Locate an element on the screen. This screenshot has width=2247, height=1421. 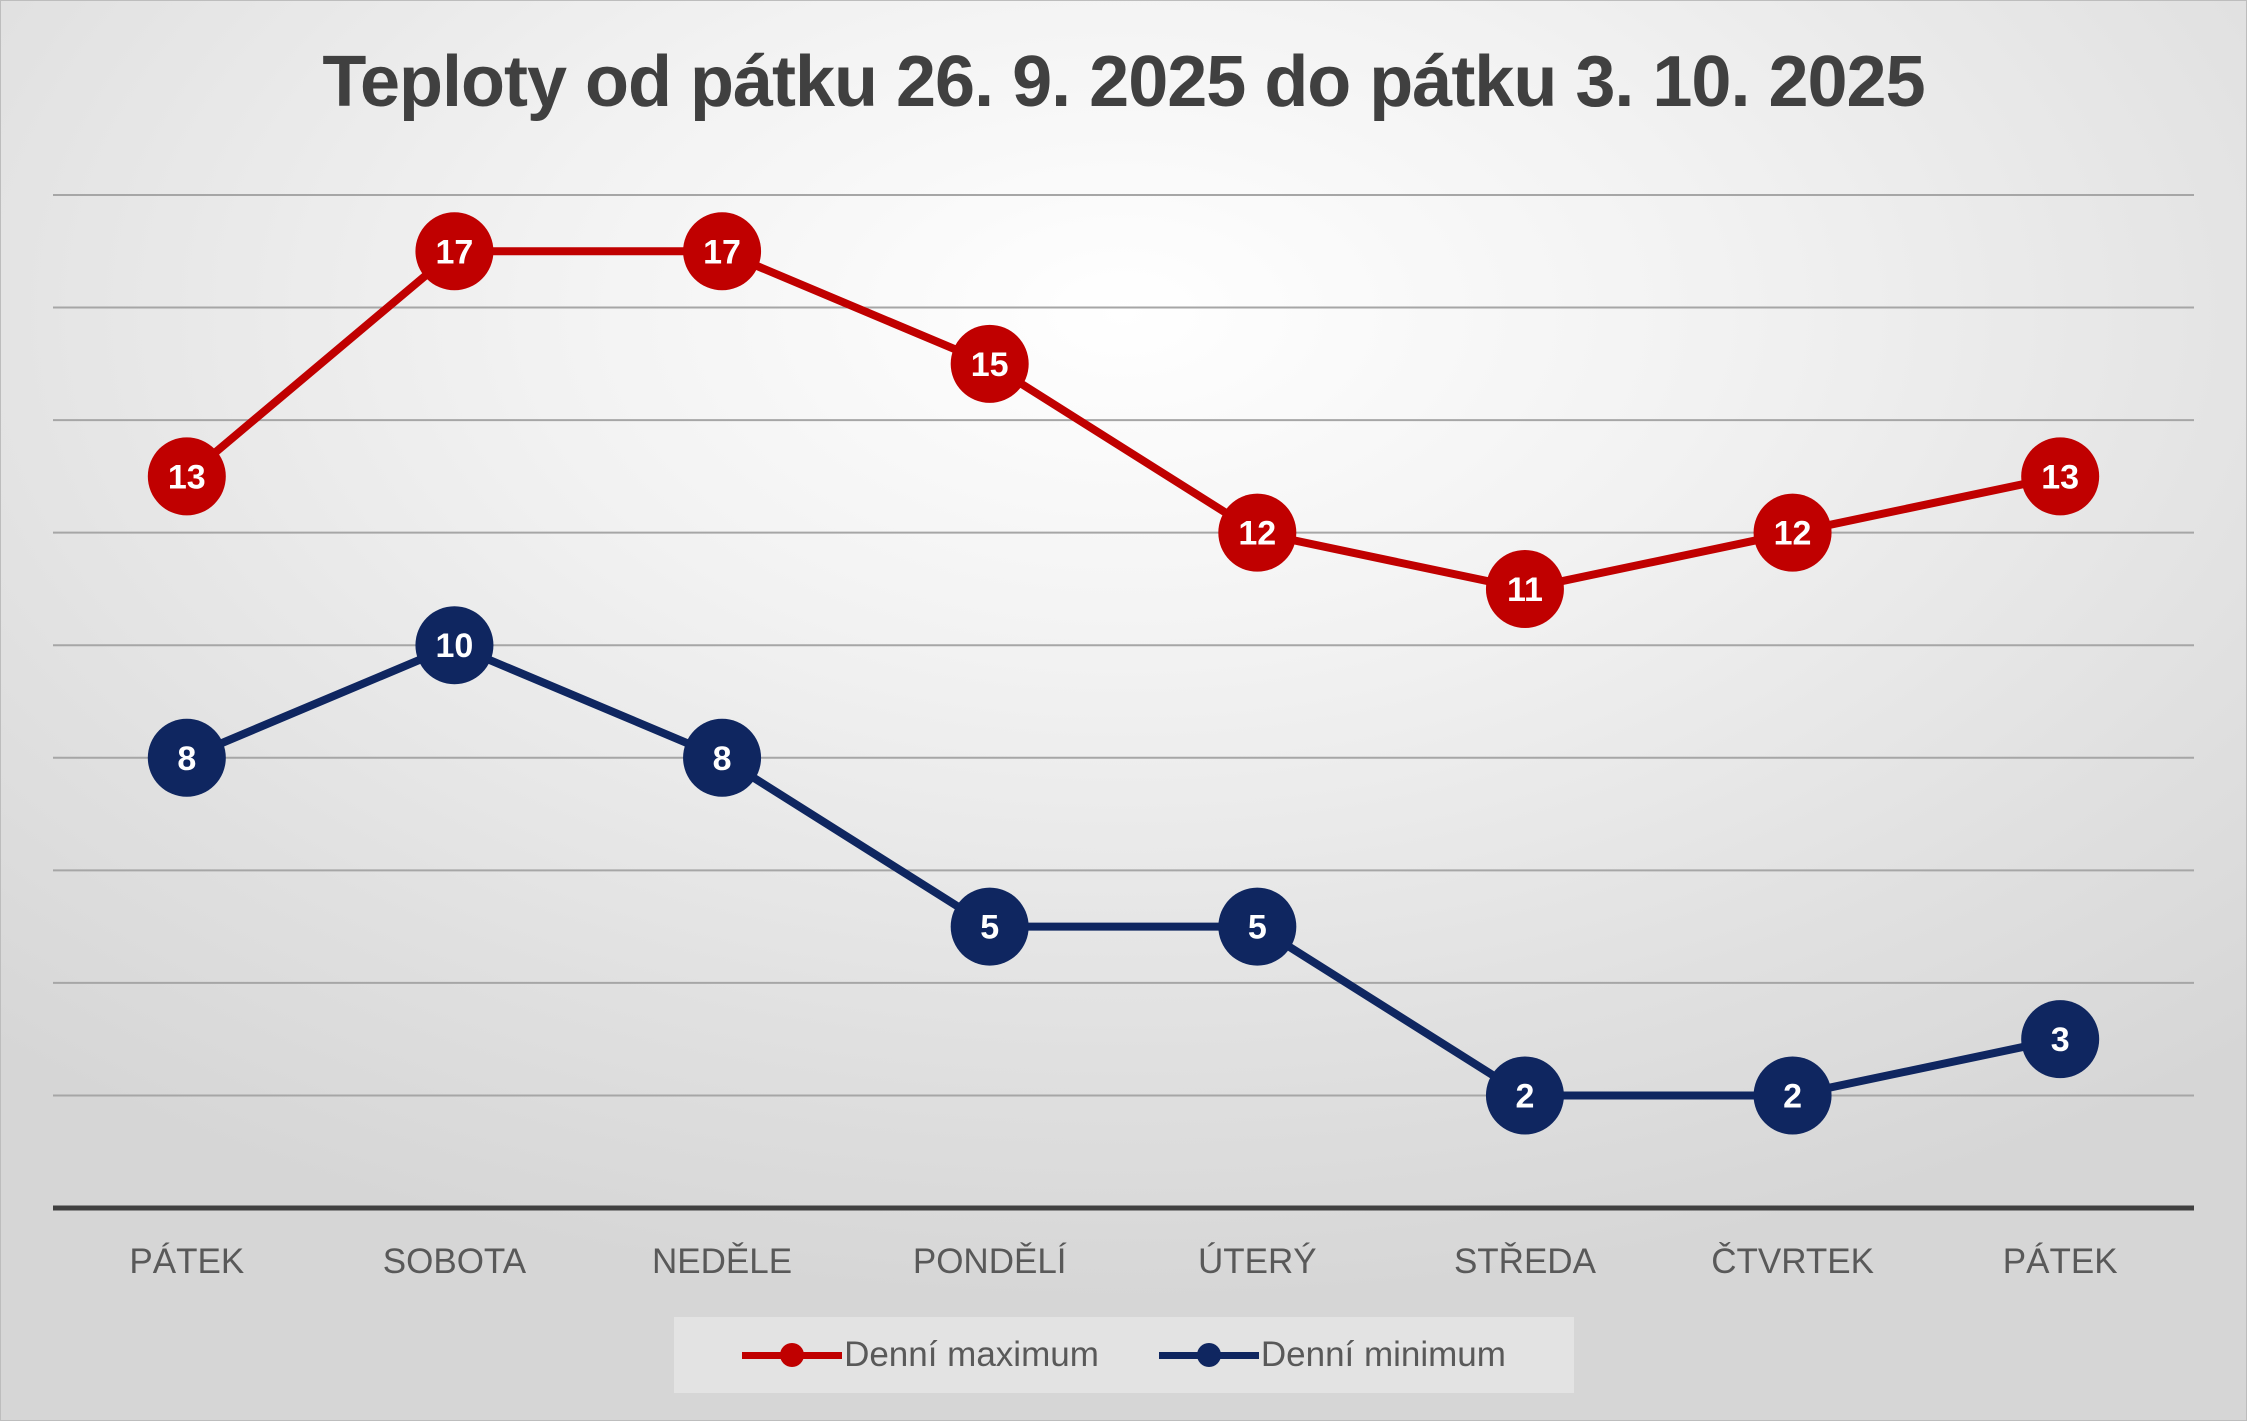
legend-label-minimum: Denní minimum is located at coordinates (1383, 1354).